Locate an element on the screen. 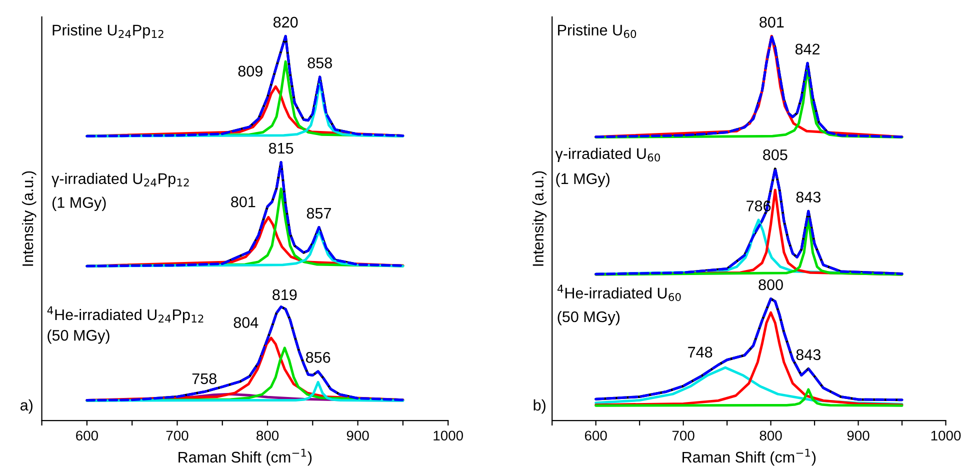 The image size is (972, 471). annotation: 857 is located at coordinates (318, 213).